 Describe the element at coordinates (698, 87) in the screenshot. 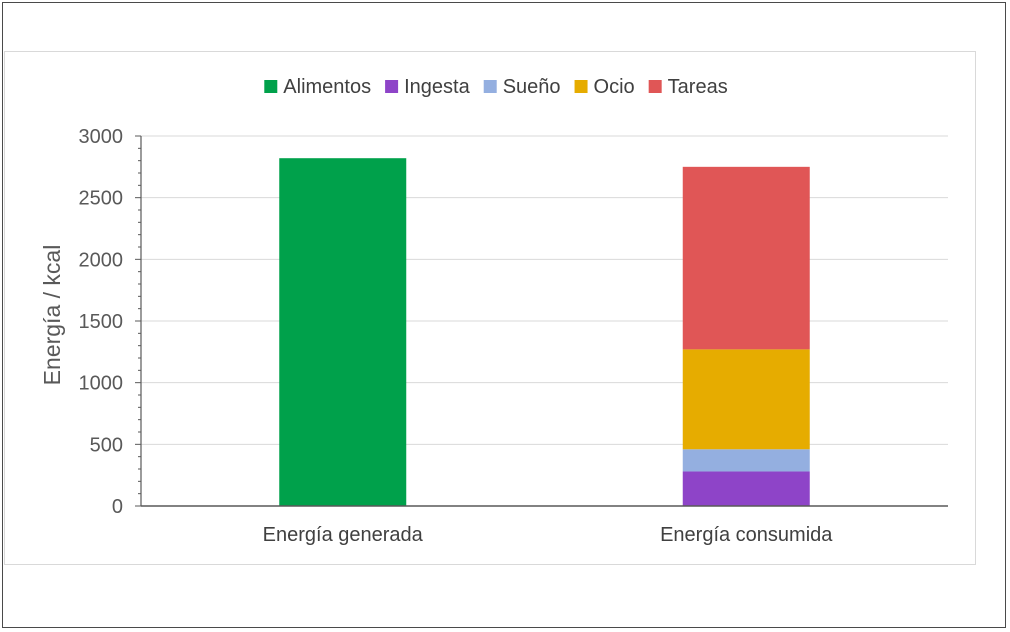

I see `legend-label: Tareas` at that location.